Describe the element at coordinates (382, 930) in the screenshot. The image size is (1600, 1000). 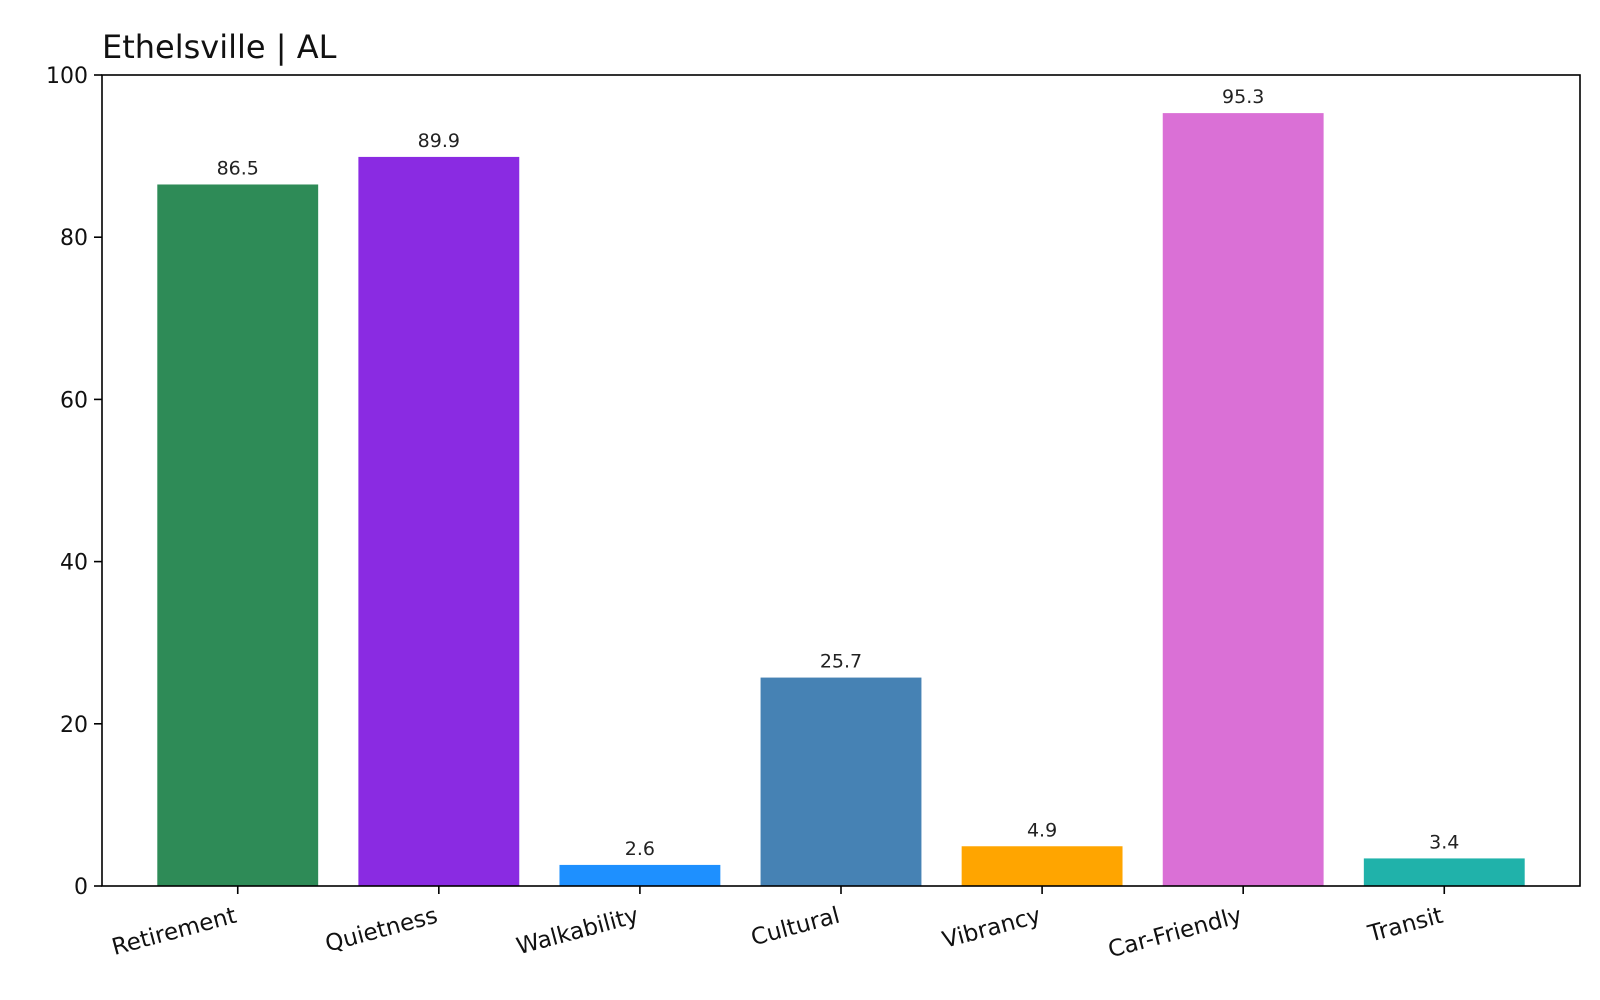
I see `x-tick-label: Quietness` at that location.